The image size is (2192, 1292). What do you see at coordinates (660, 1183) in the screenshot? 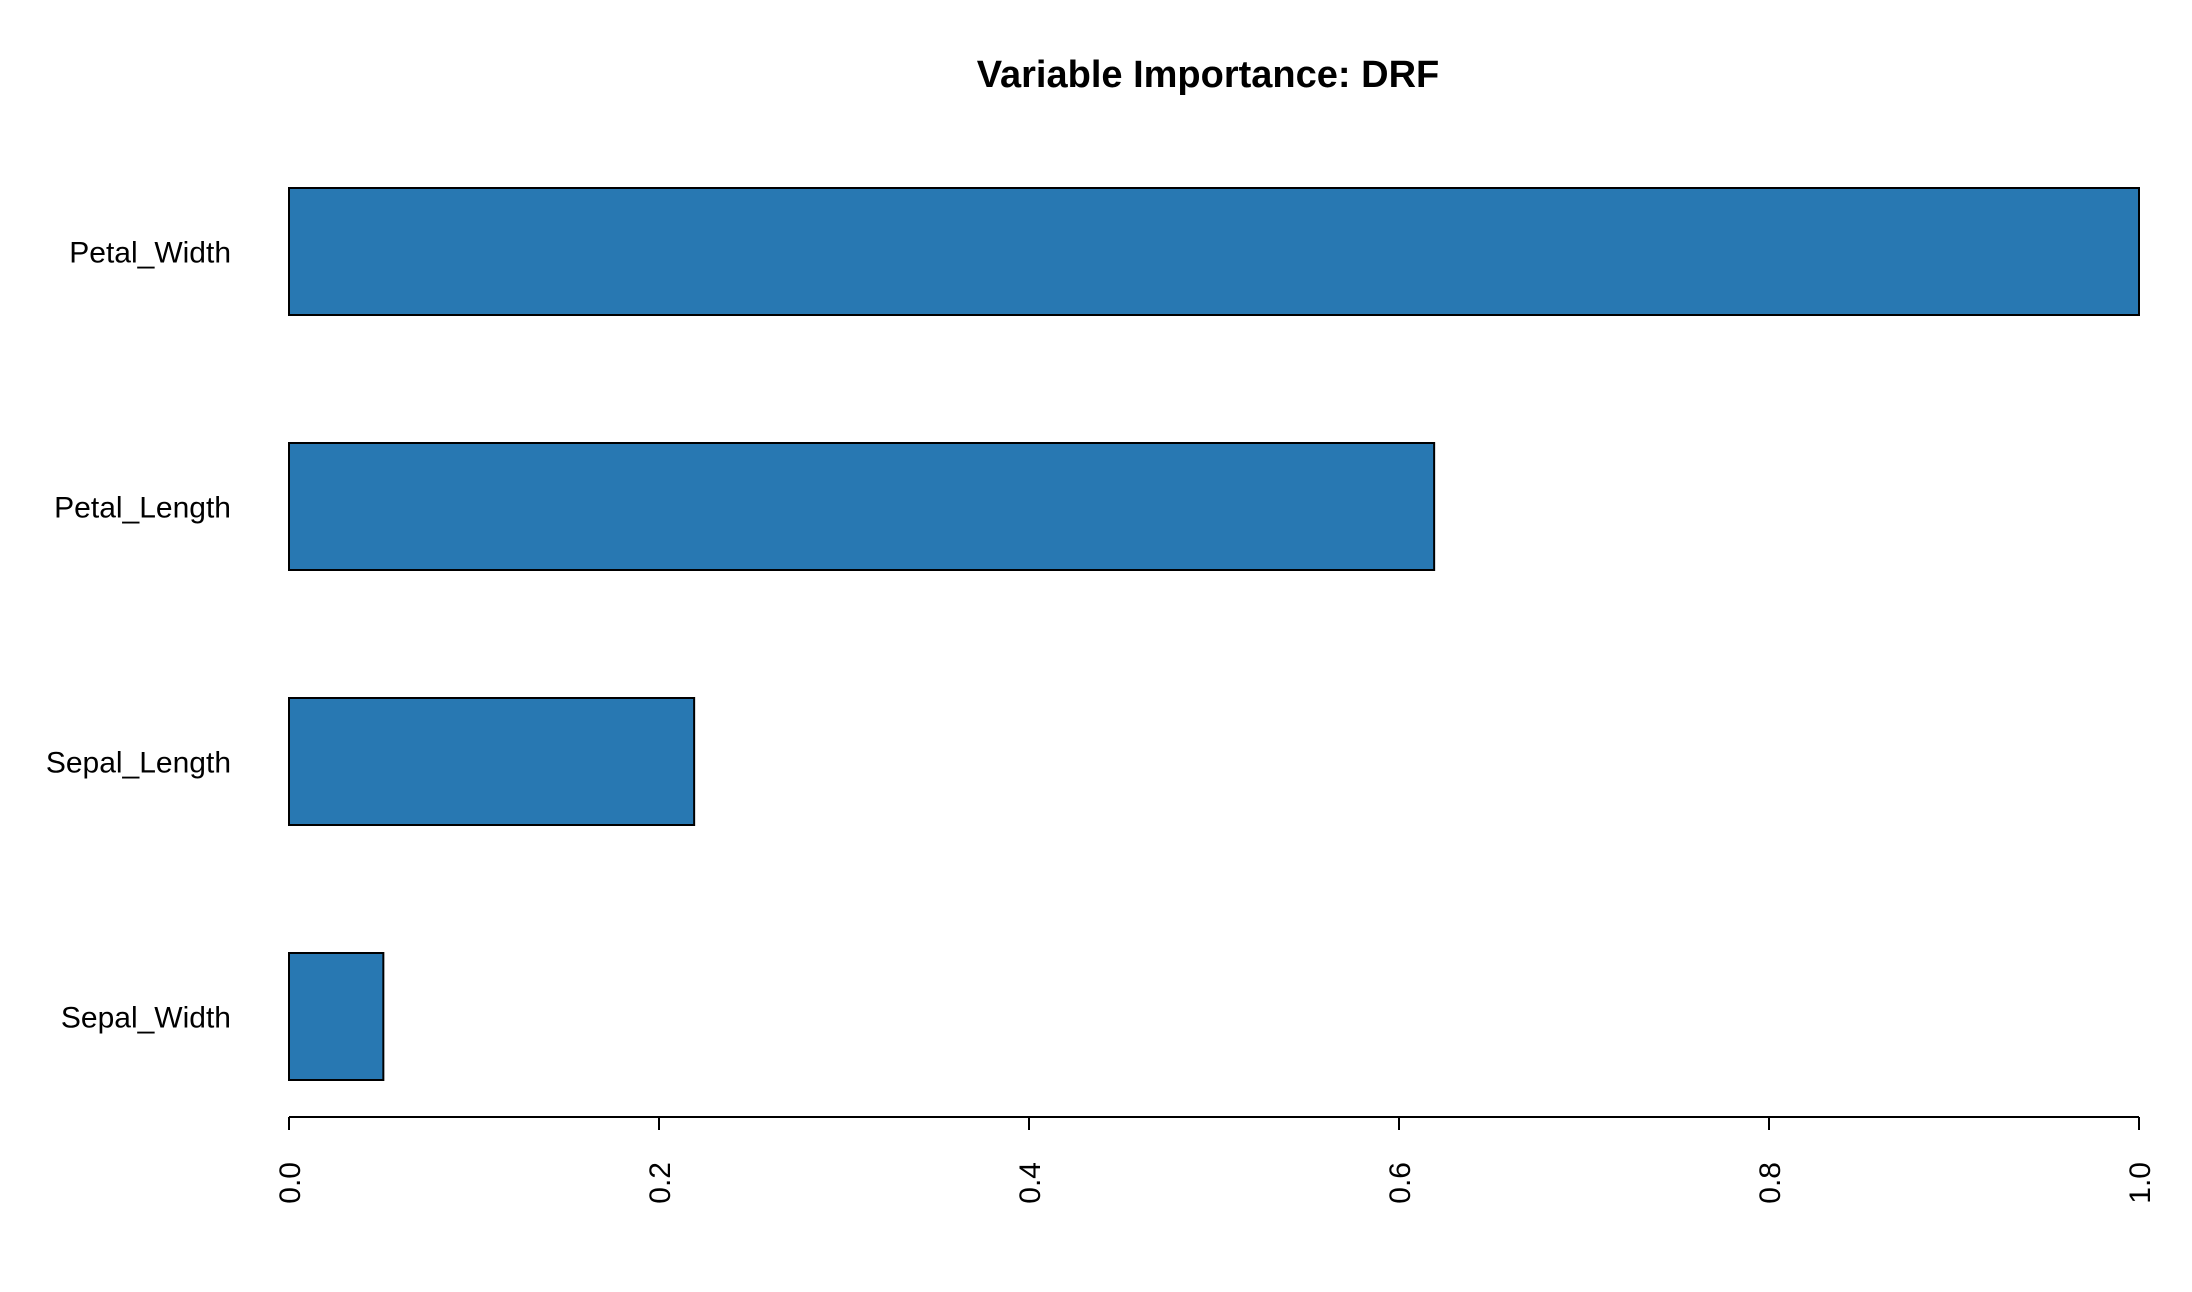
I see `x-tick-label: 0.2` at bounding box center [660, 1183].